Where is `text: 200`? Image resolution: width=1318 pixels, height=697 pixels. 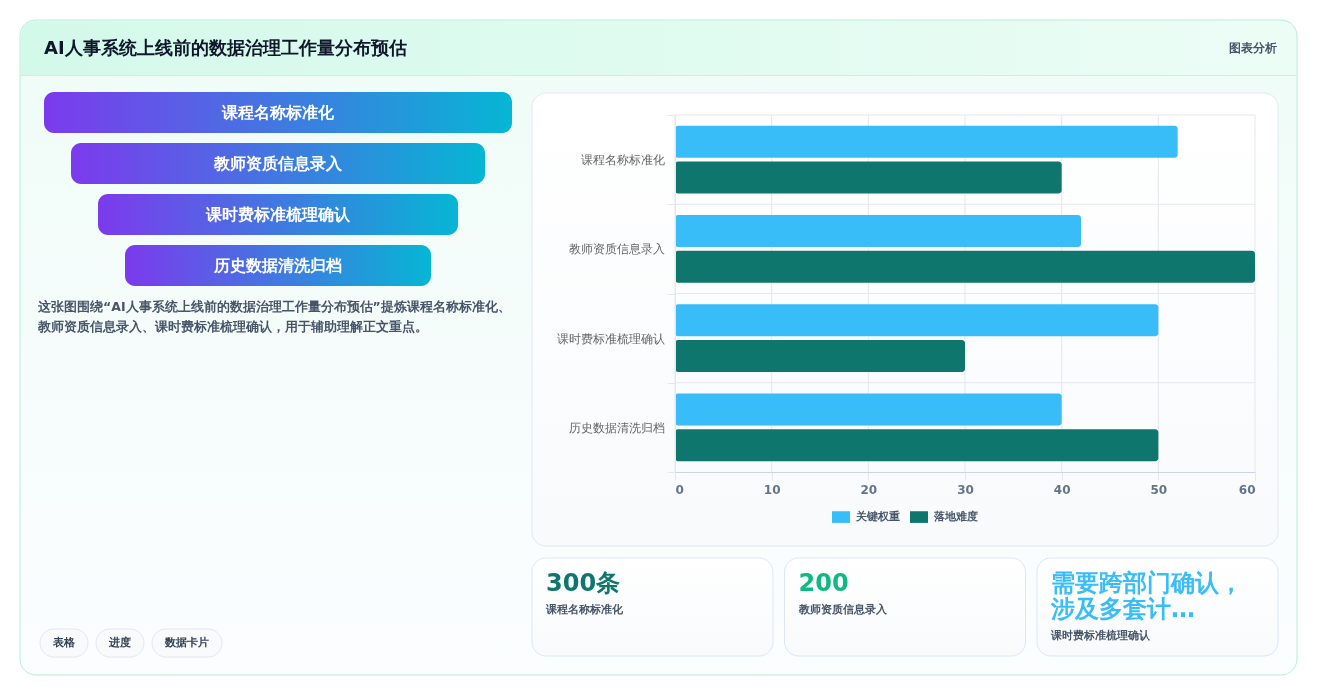
text: 200 is located at coordinates (823, 583).